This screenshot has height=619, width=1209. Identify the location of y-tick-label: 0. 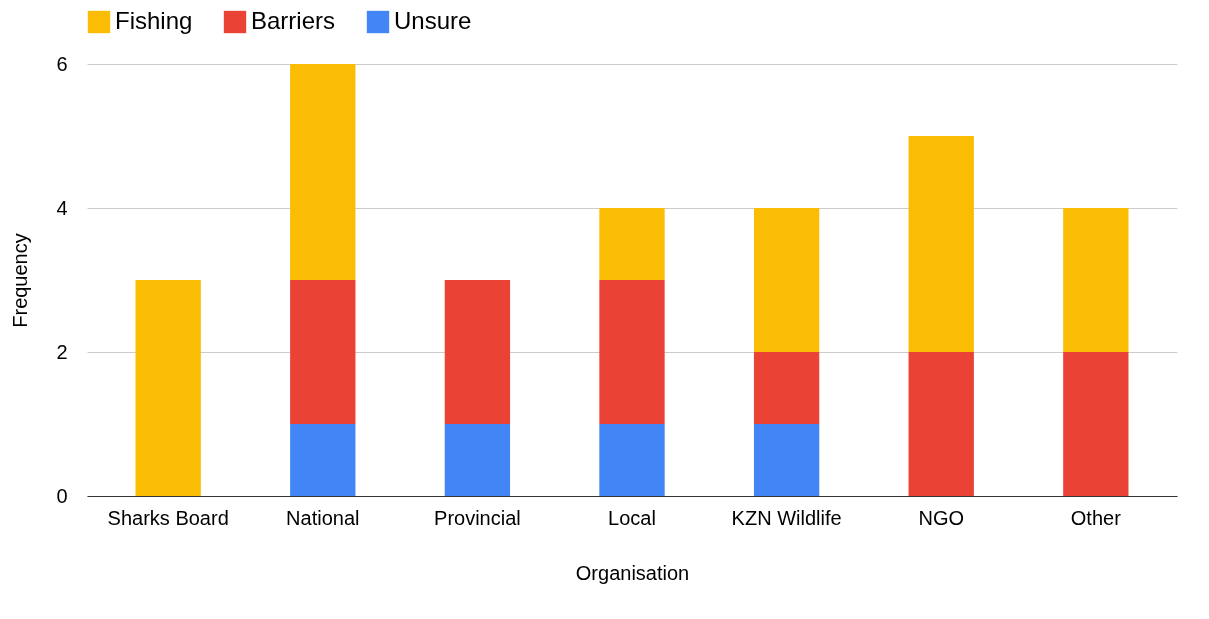
(62, 495).